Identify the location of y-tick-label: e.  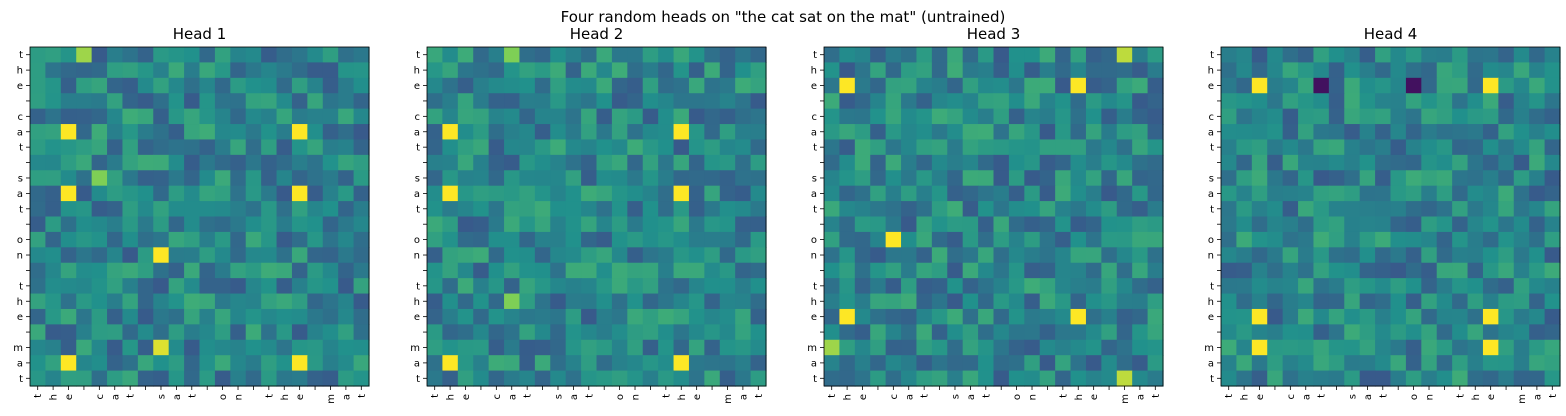
(1211, 86).